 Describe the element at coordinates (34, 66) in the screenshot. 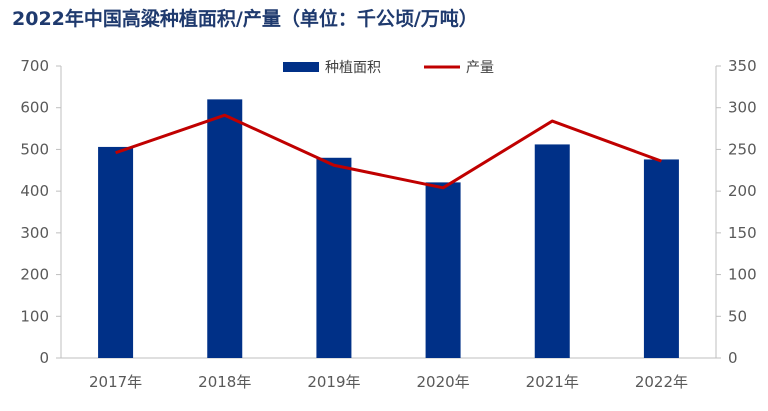

I see `left-axis-tick-label: 700` at that location.